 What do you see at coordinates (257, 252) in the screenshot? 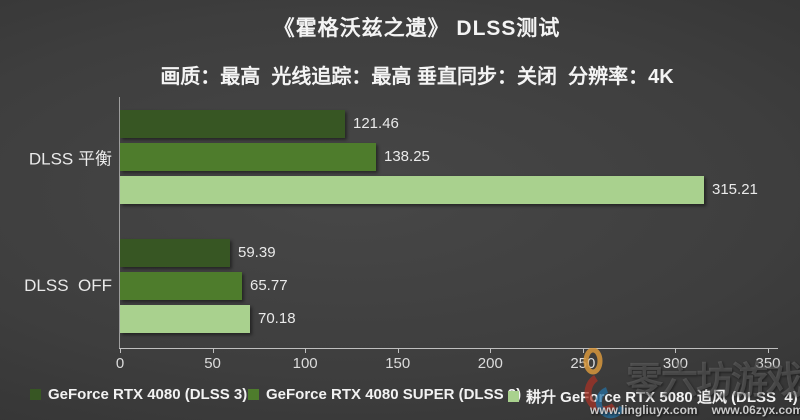
I see `bar-value-label: 59.39` at bounding box center [257, 252].